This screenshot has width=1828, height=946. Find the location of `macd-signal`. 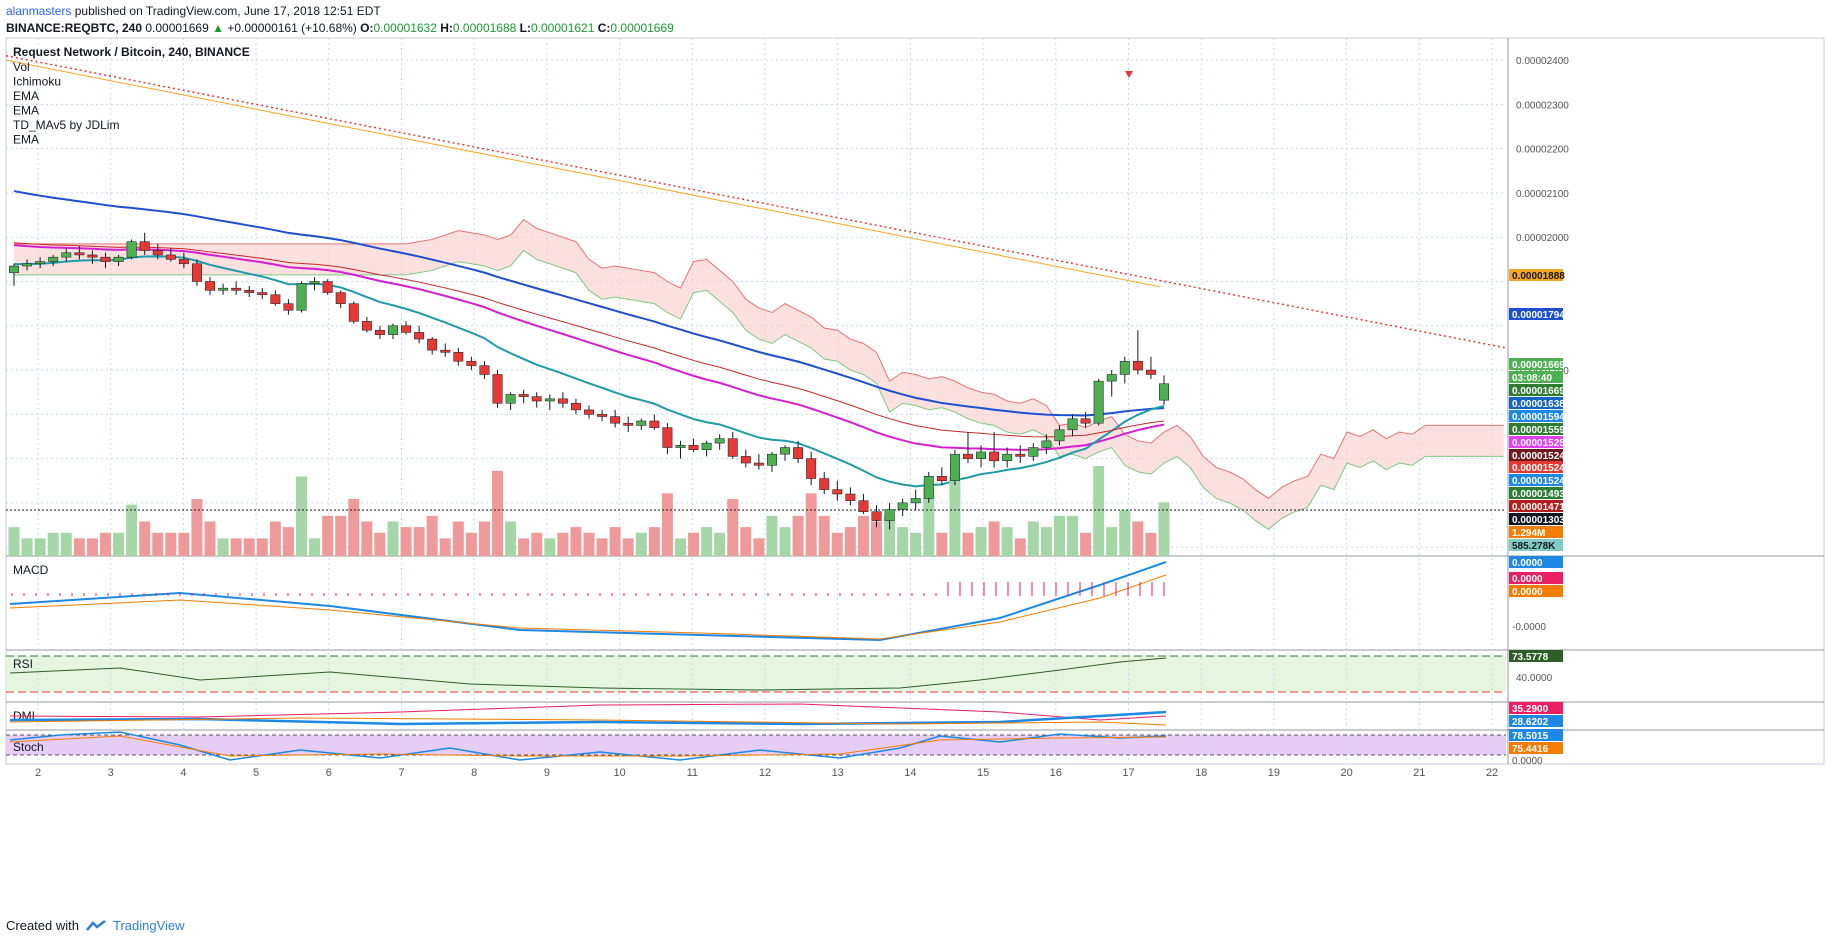

macd-signal is located at coordinates (588, 607).